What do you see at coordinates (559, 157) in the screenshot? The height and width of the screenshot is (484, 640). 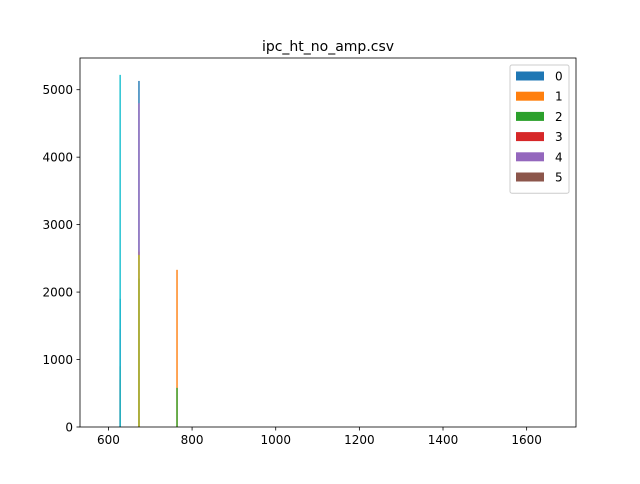 I see `legend-label-4: 4` at bounding box center [559, 157].